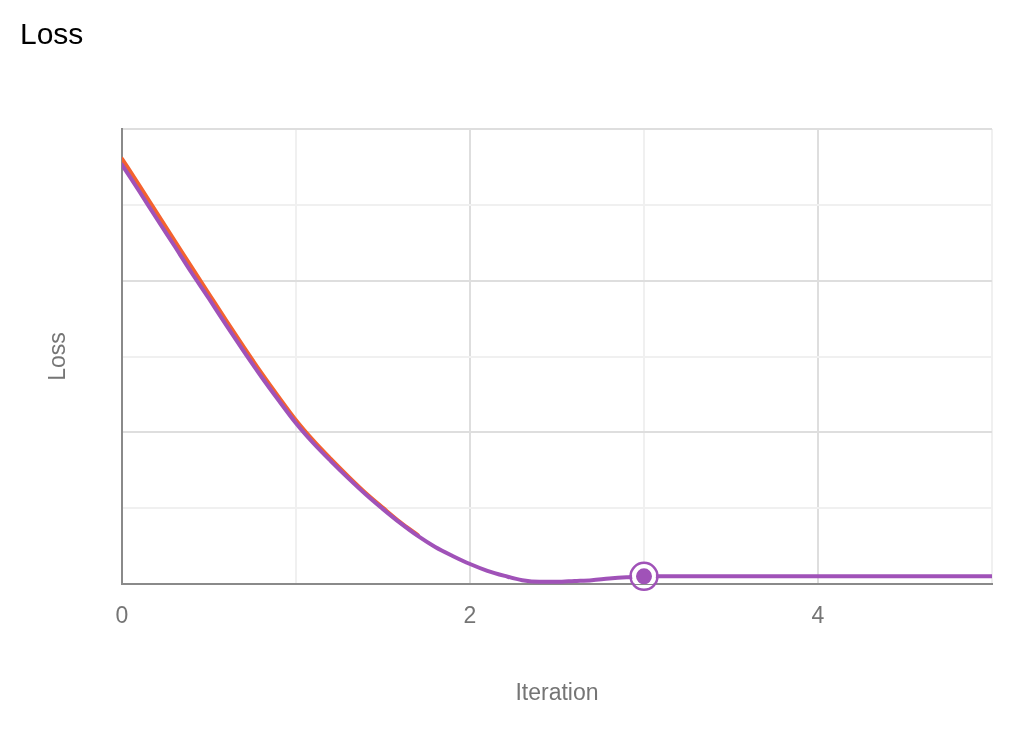  What do you see at coordinates (52, 34) in the screenshot?
I see `chart-title: Loss` at bounding box center [52, 34].